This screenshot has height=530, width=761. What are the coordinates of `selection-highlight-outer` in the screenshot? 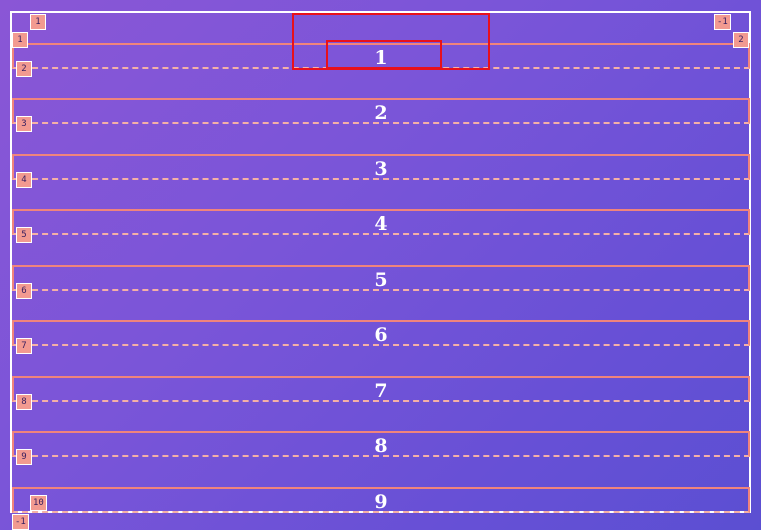 It's located at (391, 41).